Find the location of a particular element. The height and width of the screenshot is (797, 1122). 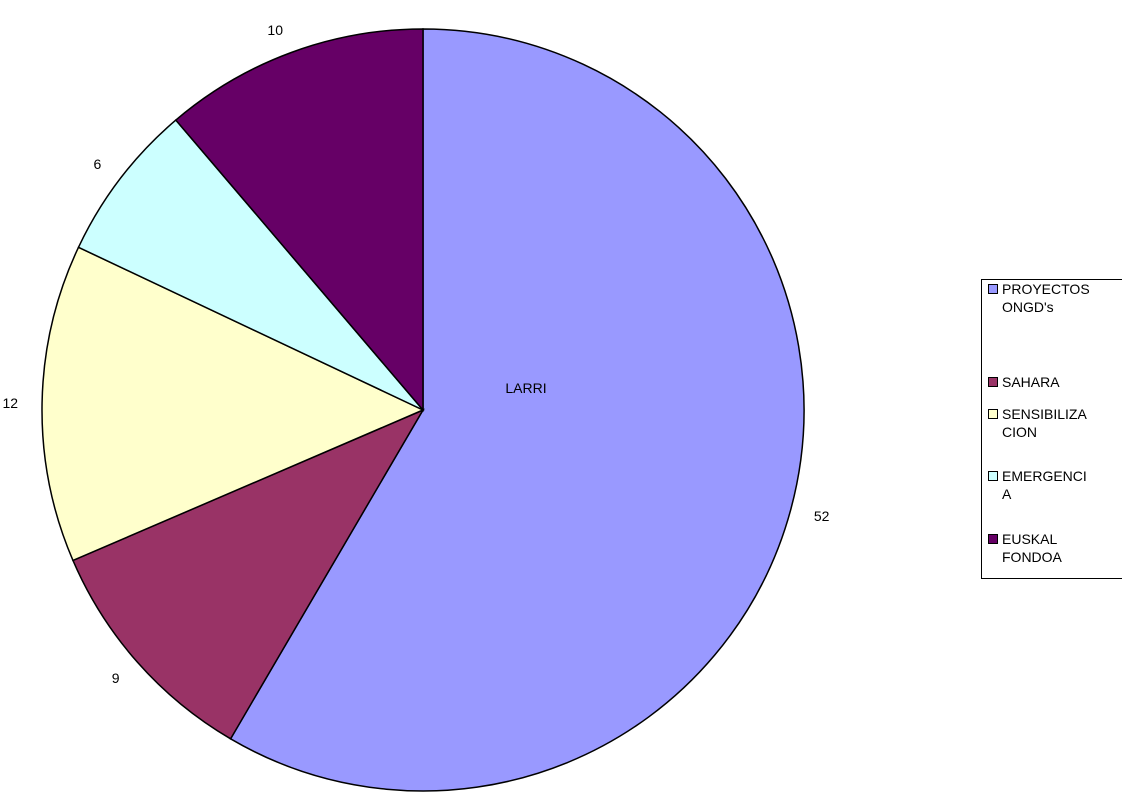

legend-label: EMERGENCI A is located at coordinates (1044, 485).